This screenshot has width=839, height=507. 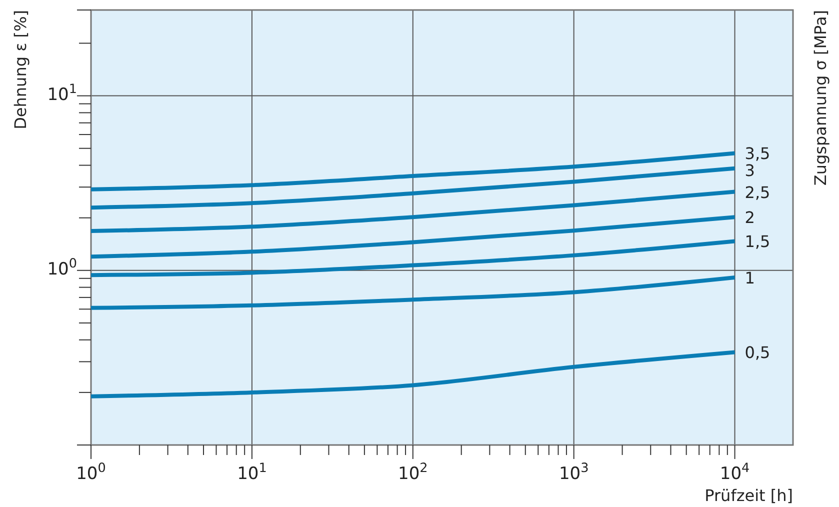 What do you see at coordinates (820, 98) in the screenshot?
I see `y2-axis-title: Zugspannung σ [MPa]` at bounding box center [820, 98].